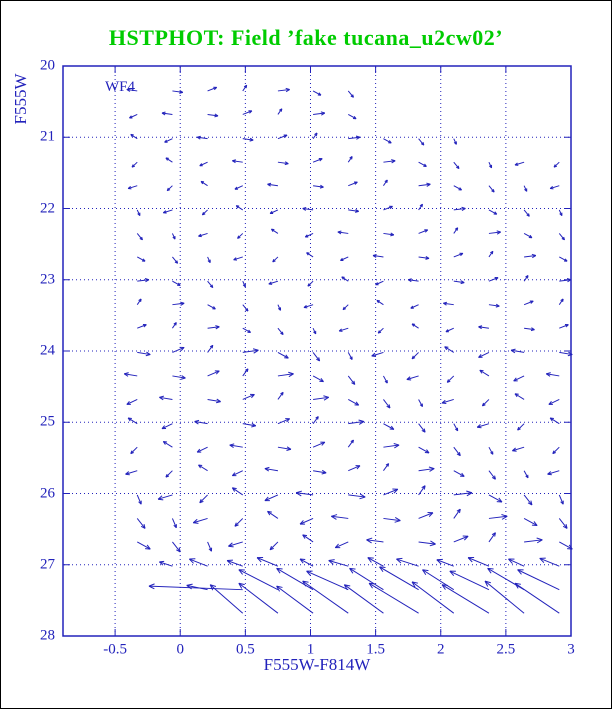 The image size is (612, 709). Describe the element at coordinates (115, 649) in the screenshot. I see `x-tick-label: -0.5` at that location.